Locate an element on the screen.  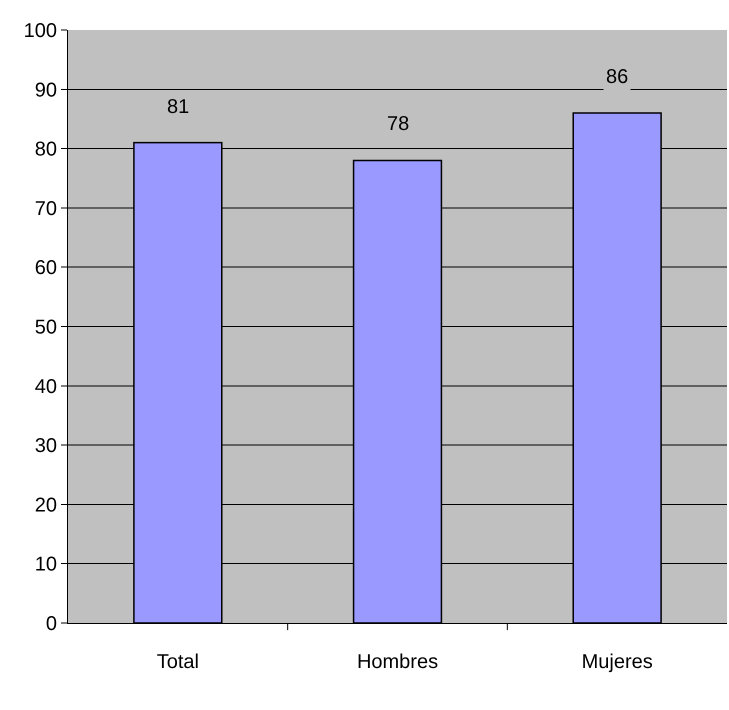
y-tick-label: 10 is located at coordinates (45, 565).